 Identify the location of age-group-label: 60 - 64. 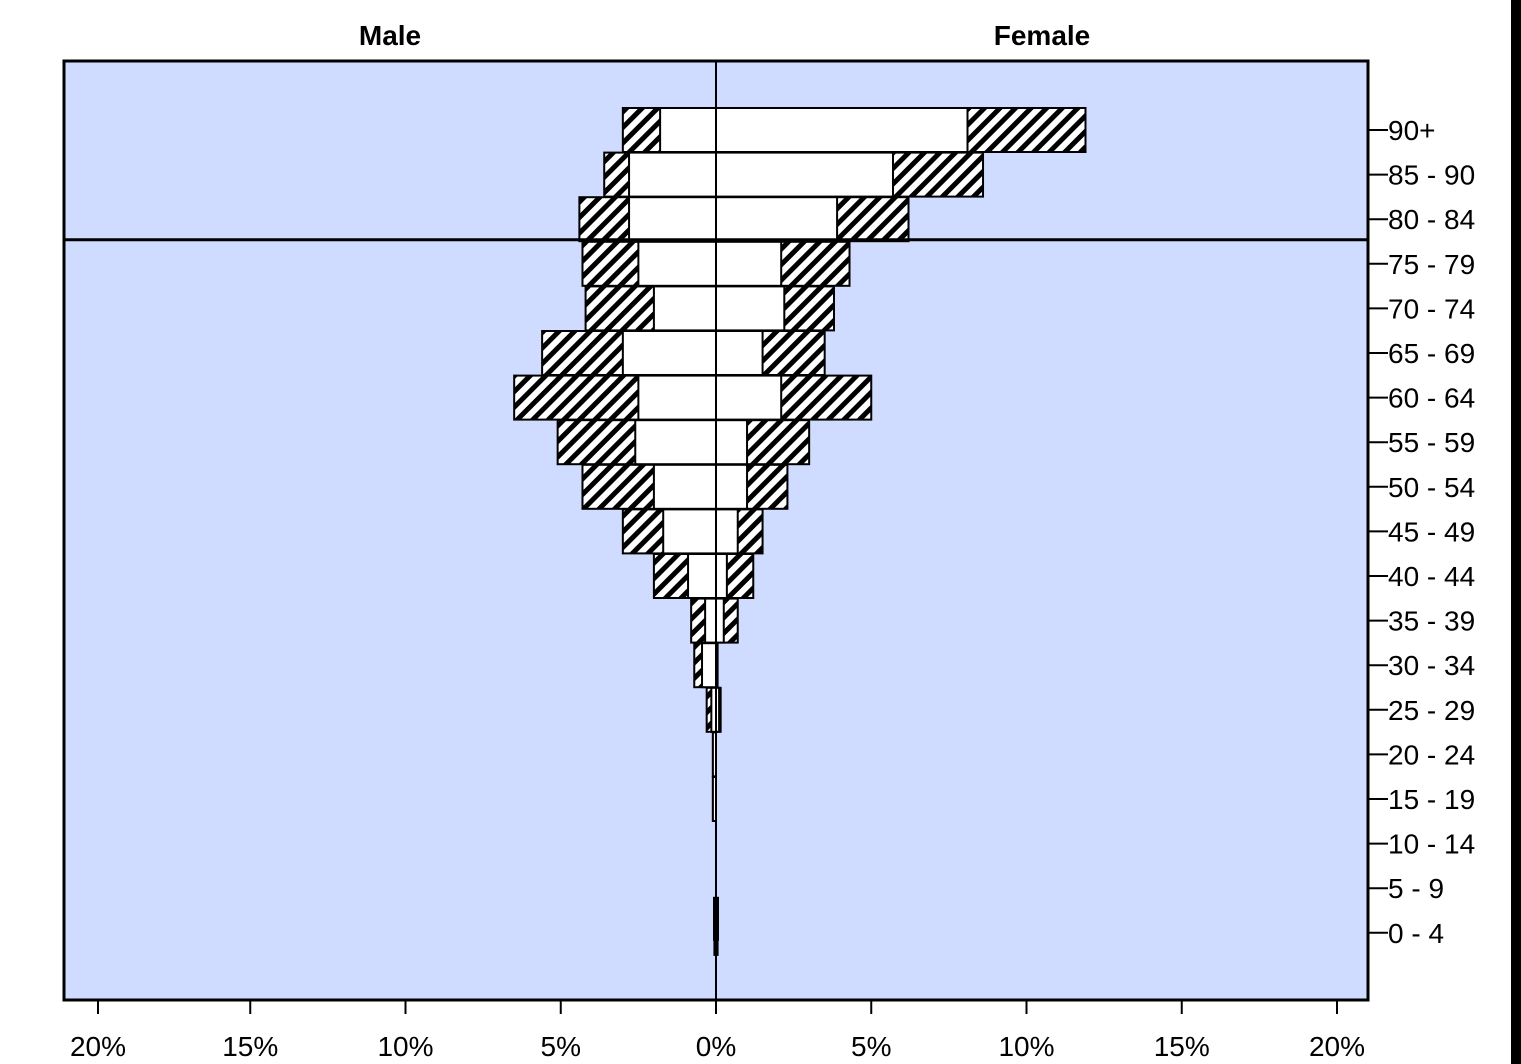
(1431, 398).